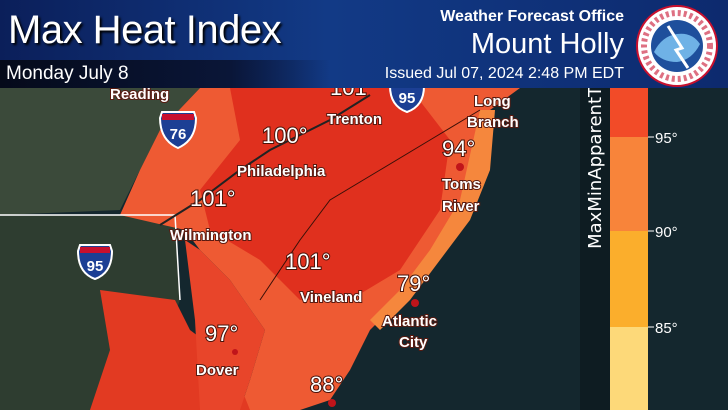 The image size is (728, 410). Describe the element at coordinates (666, 232) in the screenshot. I see `colorbar-tick-90: 90°` at that location.